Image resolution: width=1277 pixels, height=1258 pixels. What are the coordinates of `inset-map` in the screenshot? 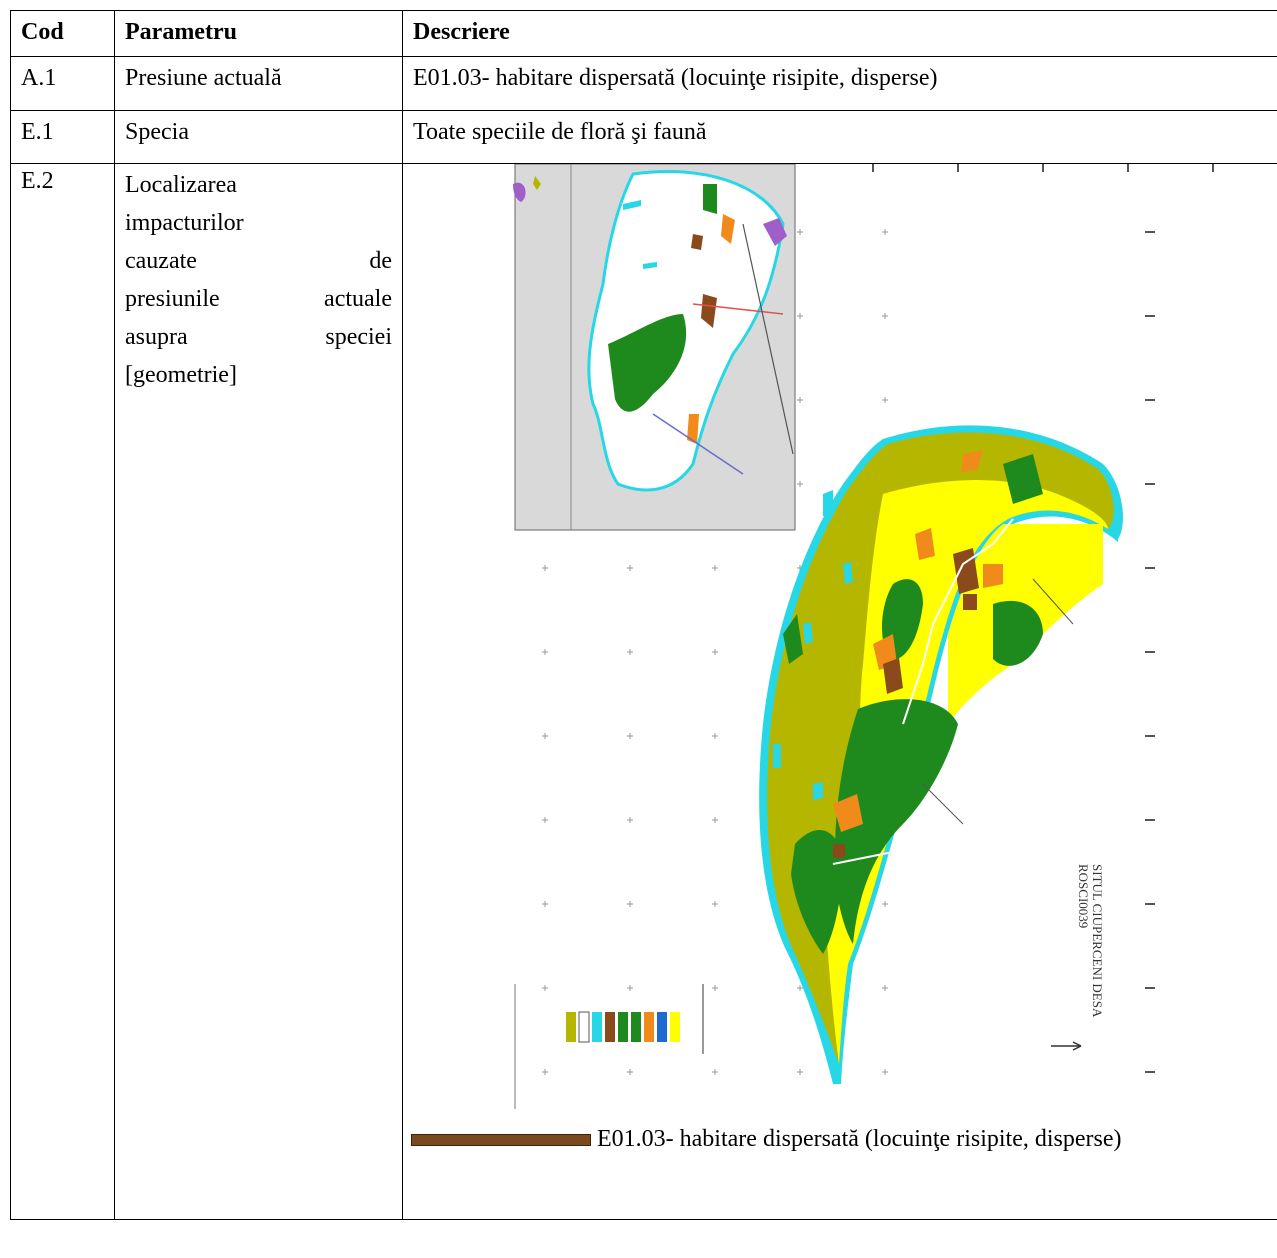 It's located at (654, 347).